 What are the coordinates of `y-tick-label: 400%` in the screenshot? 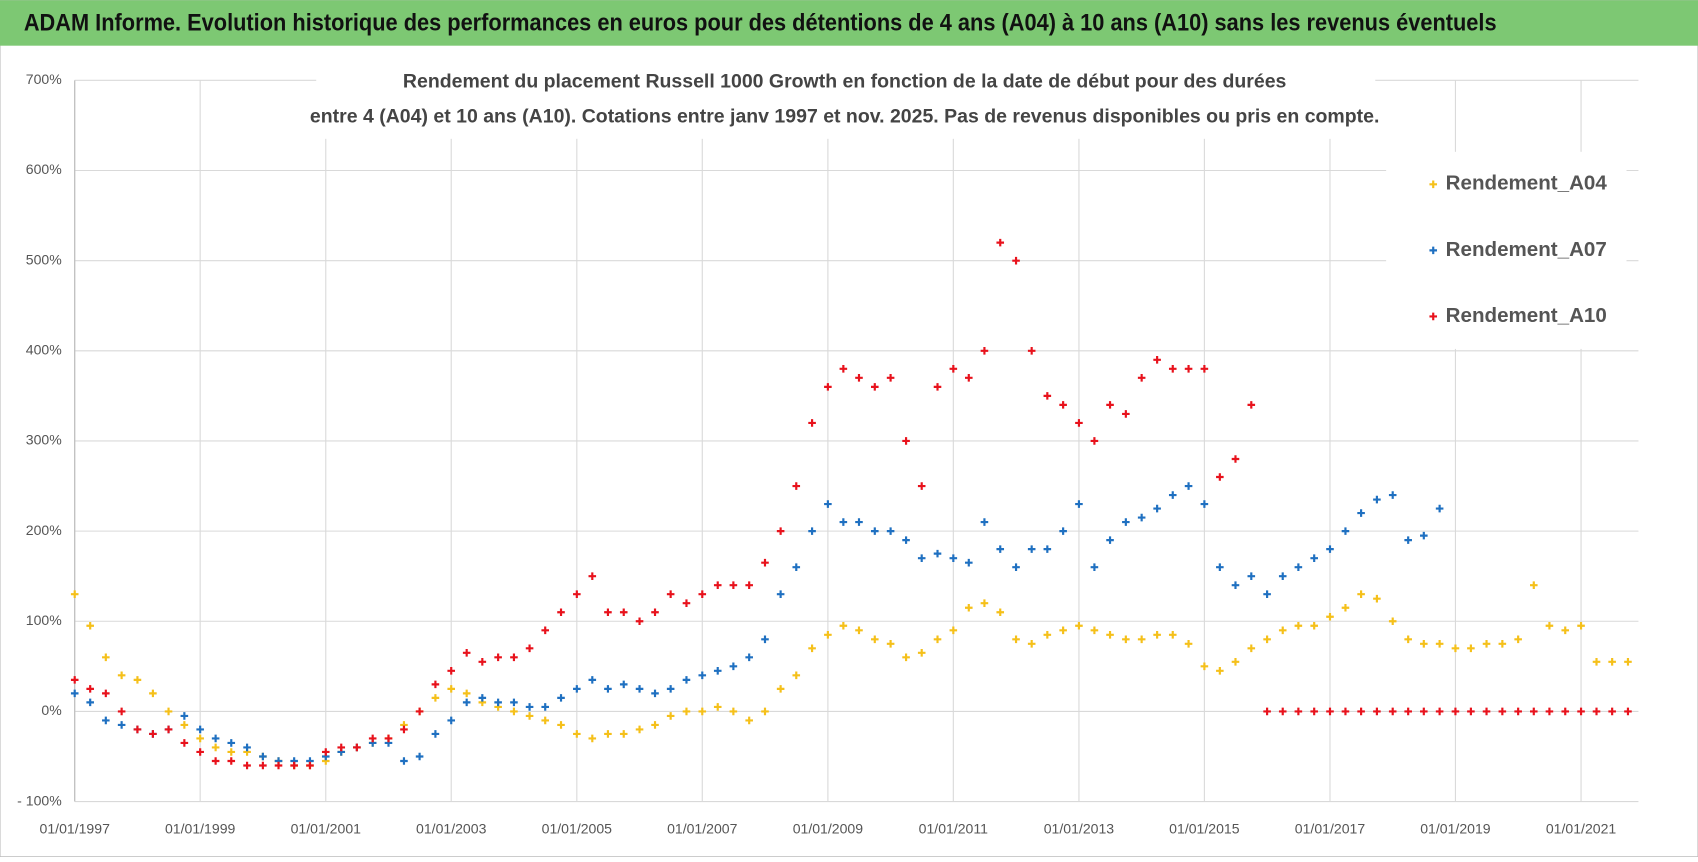 It's located at (44, 350).